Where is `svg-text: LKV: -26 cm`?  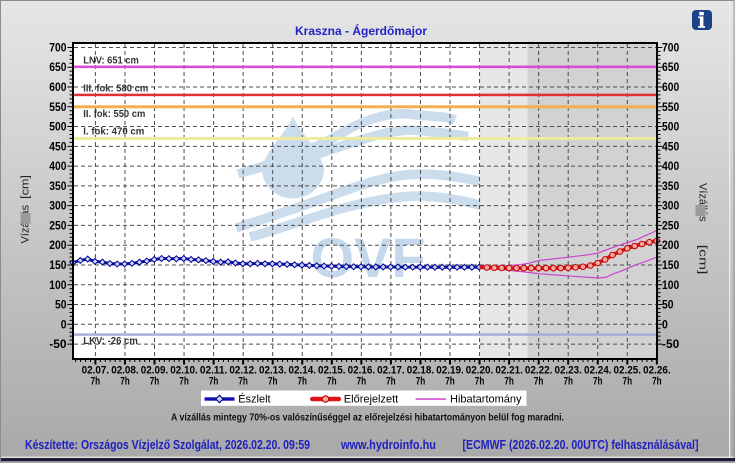
svg-text: LKV: -26 cm is located at coordinates (110, 341).